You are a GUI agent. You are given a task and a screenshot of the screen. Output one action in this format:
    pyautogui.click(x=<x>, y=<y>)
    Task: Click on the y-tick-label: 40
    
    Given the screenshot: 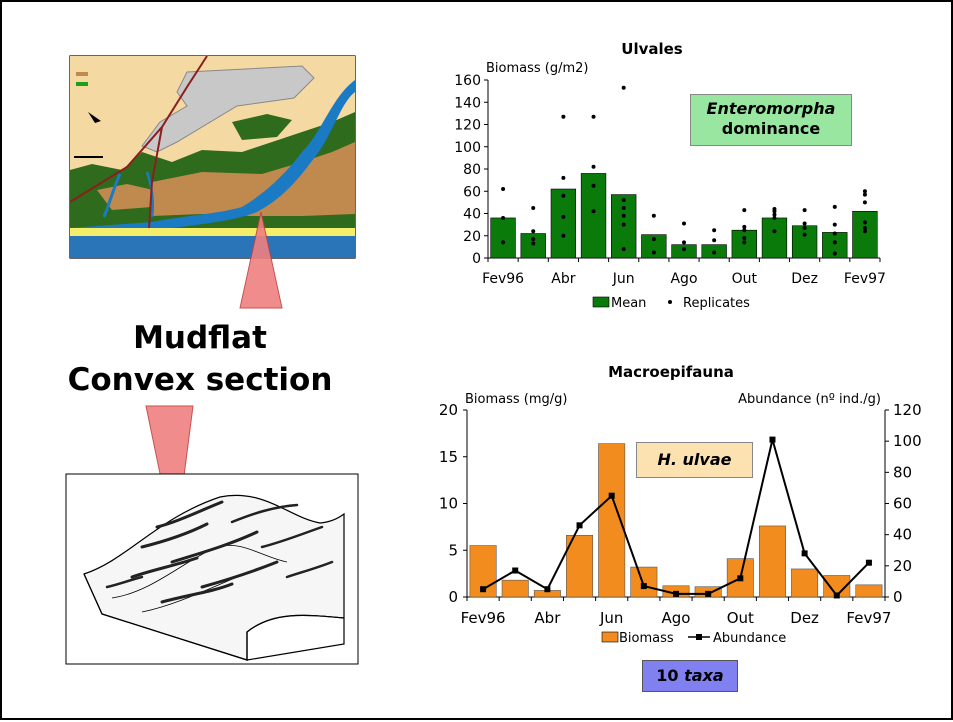 What is the action you would take?
    pyautogui.click(x=472, y=215)
    